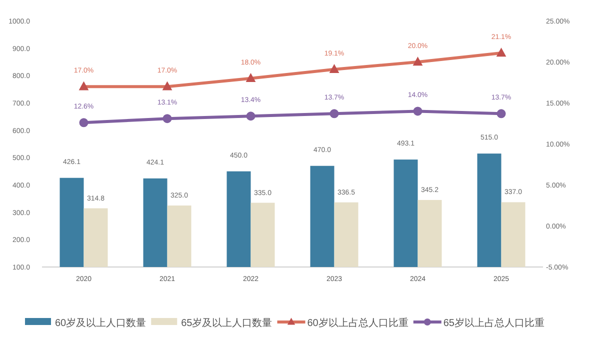  I want to click on legend-label: 60岁以上占总人口比重, so click(357, 323).